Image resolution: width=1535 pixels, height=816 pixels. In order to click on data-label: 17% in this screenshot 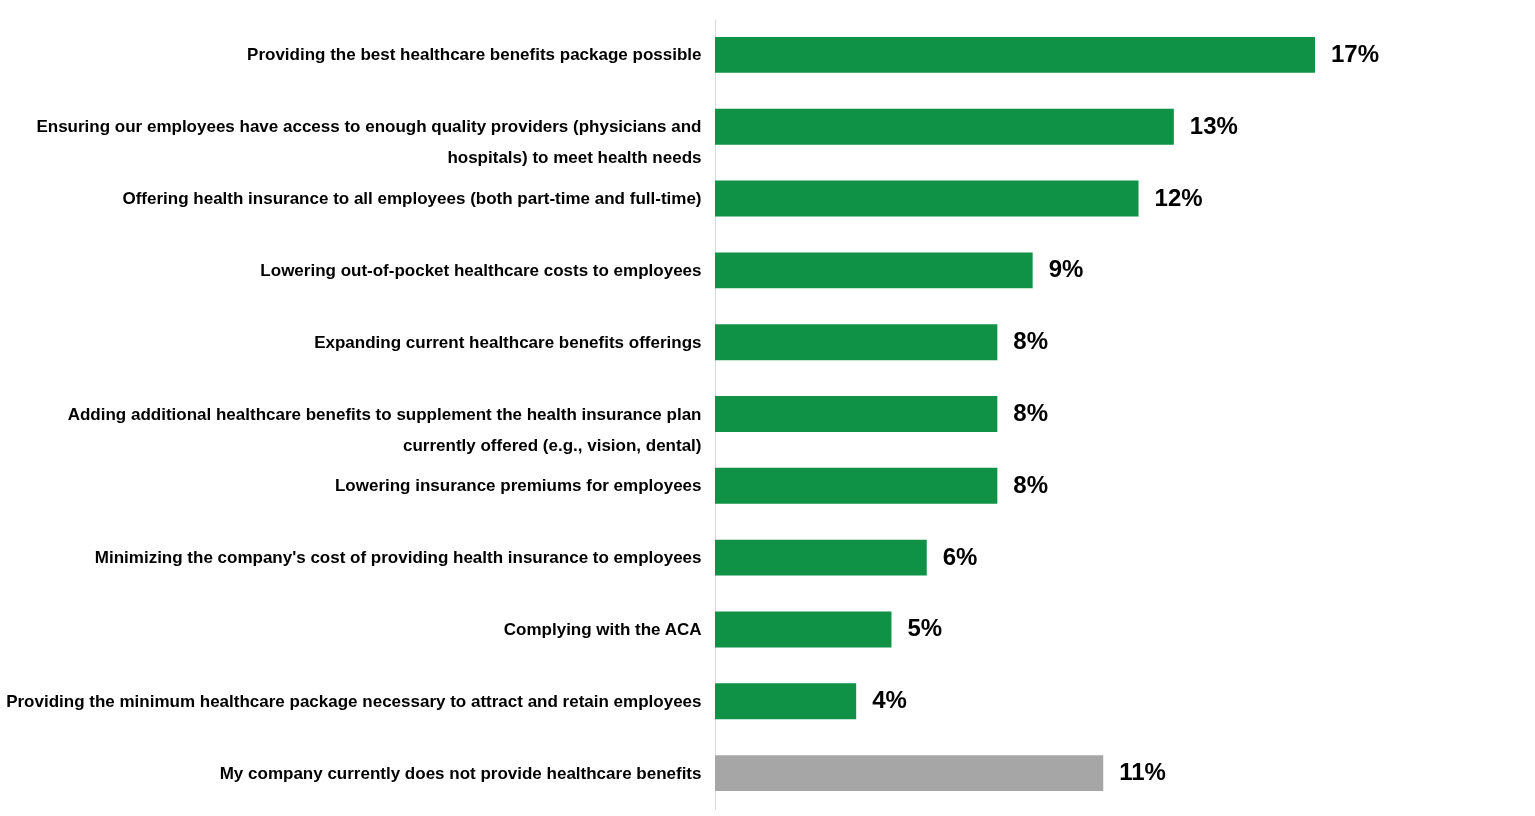, I will do `click(1355, 53)`.